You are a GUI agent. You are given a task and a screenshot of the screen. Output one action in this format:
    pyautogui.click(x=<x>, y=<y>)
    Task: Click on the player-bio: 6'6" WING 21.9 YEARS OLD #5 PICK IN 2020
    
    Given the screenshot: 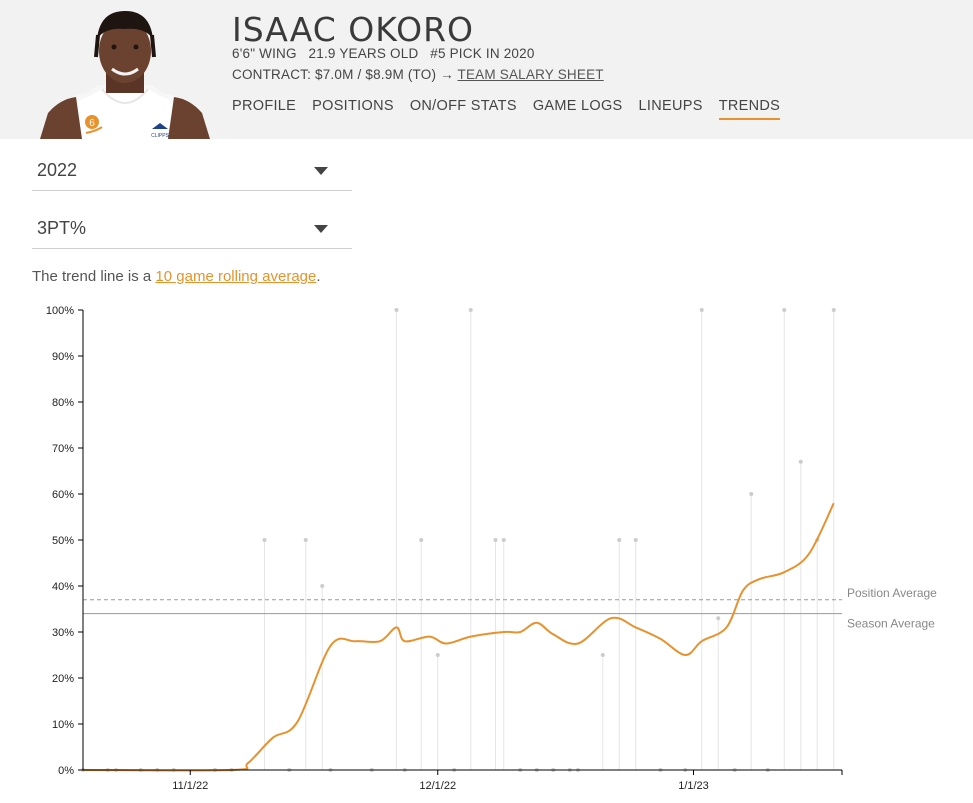 What is the action you would take?
    pyautogui.click(x=383, y=53)
    